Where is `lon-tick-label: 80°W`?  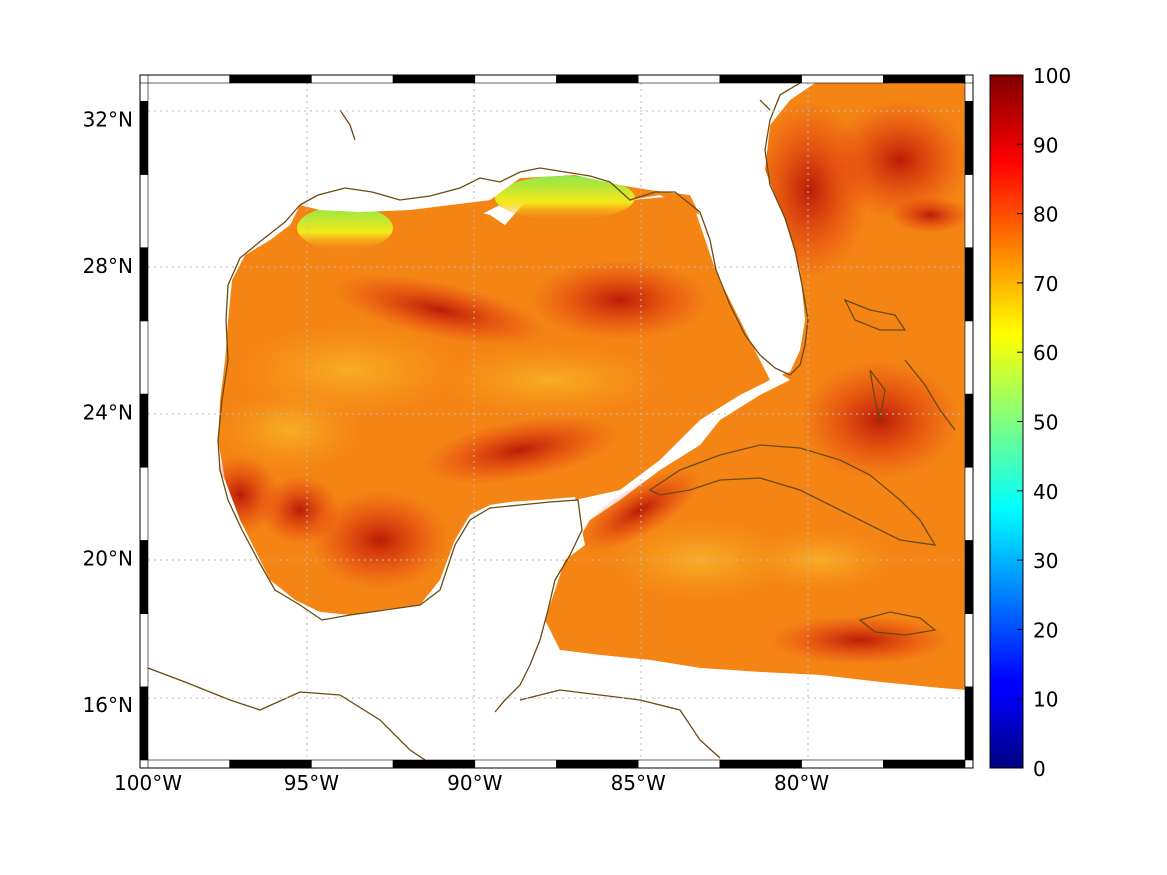 lon-tick-label: 80°W is located at coordinates (801, 783).